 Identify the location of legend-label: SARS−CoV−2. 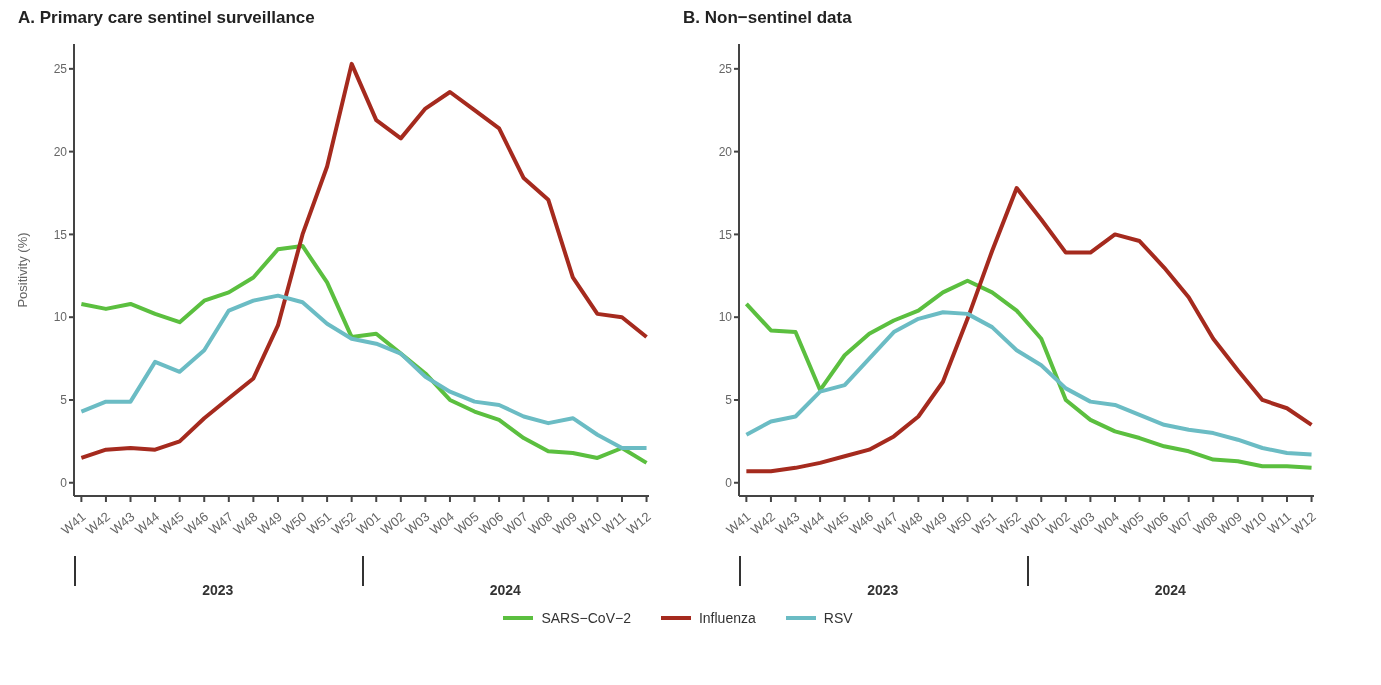
(586, 618).